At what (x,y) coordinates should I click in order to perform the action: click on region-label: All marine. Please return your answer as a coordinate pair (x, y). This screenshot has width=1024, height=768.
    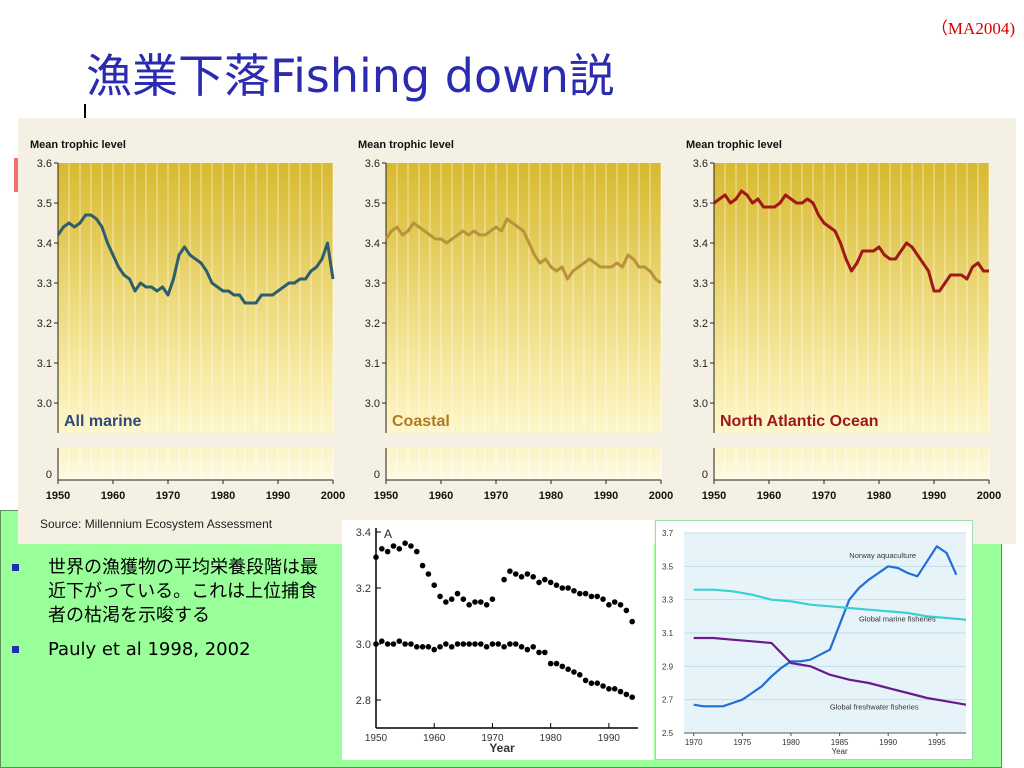
    Looking at the image, I should click on (102, 421).